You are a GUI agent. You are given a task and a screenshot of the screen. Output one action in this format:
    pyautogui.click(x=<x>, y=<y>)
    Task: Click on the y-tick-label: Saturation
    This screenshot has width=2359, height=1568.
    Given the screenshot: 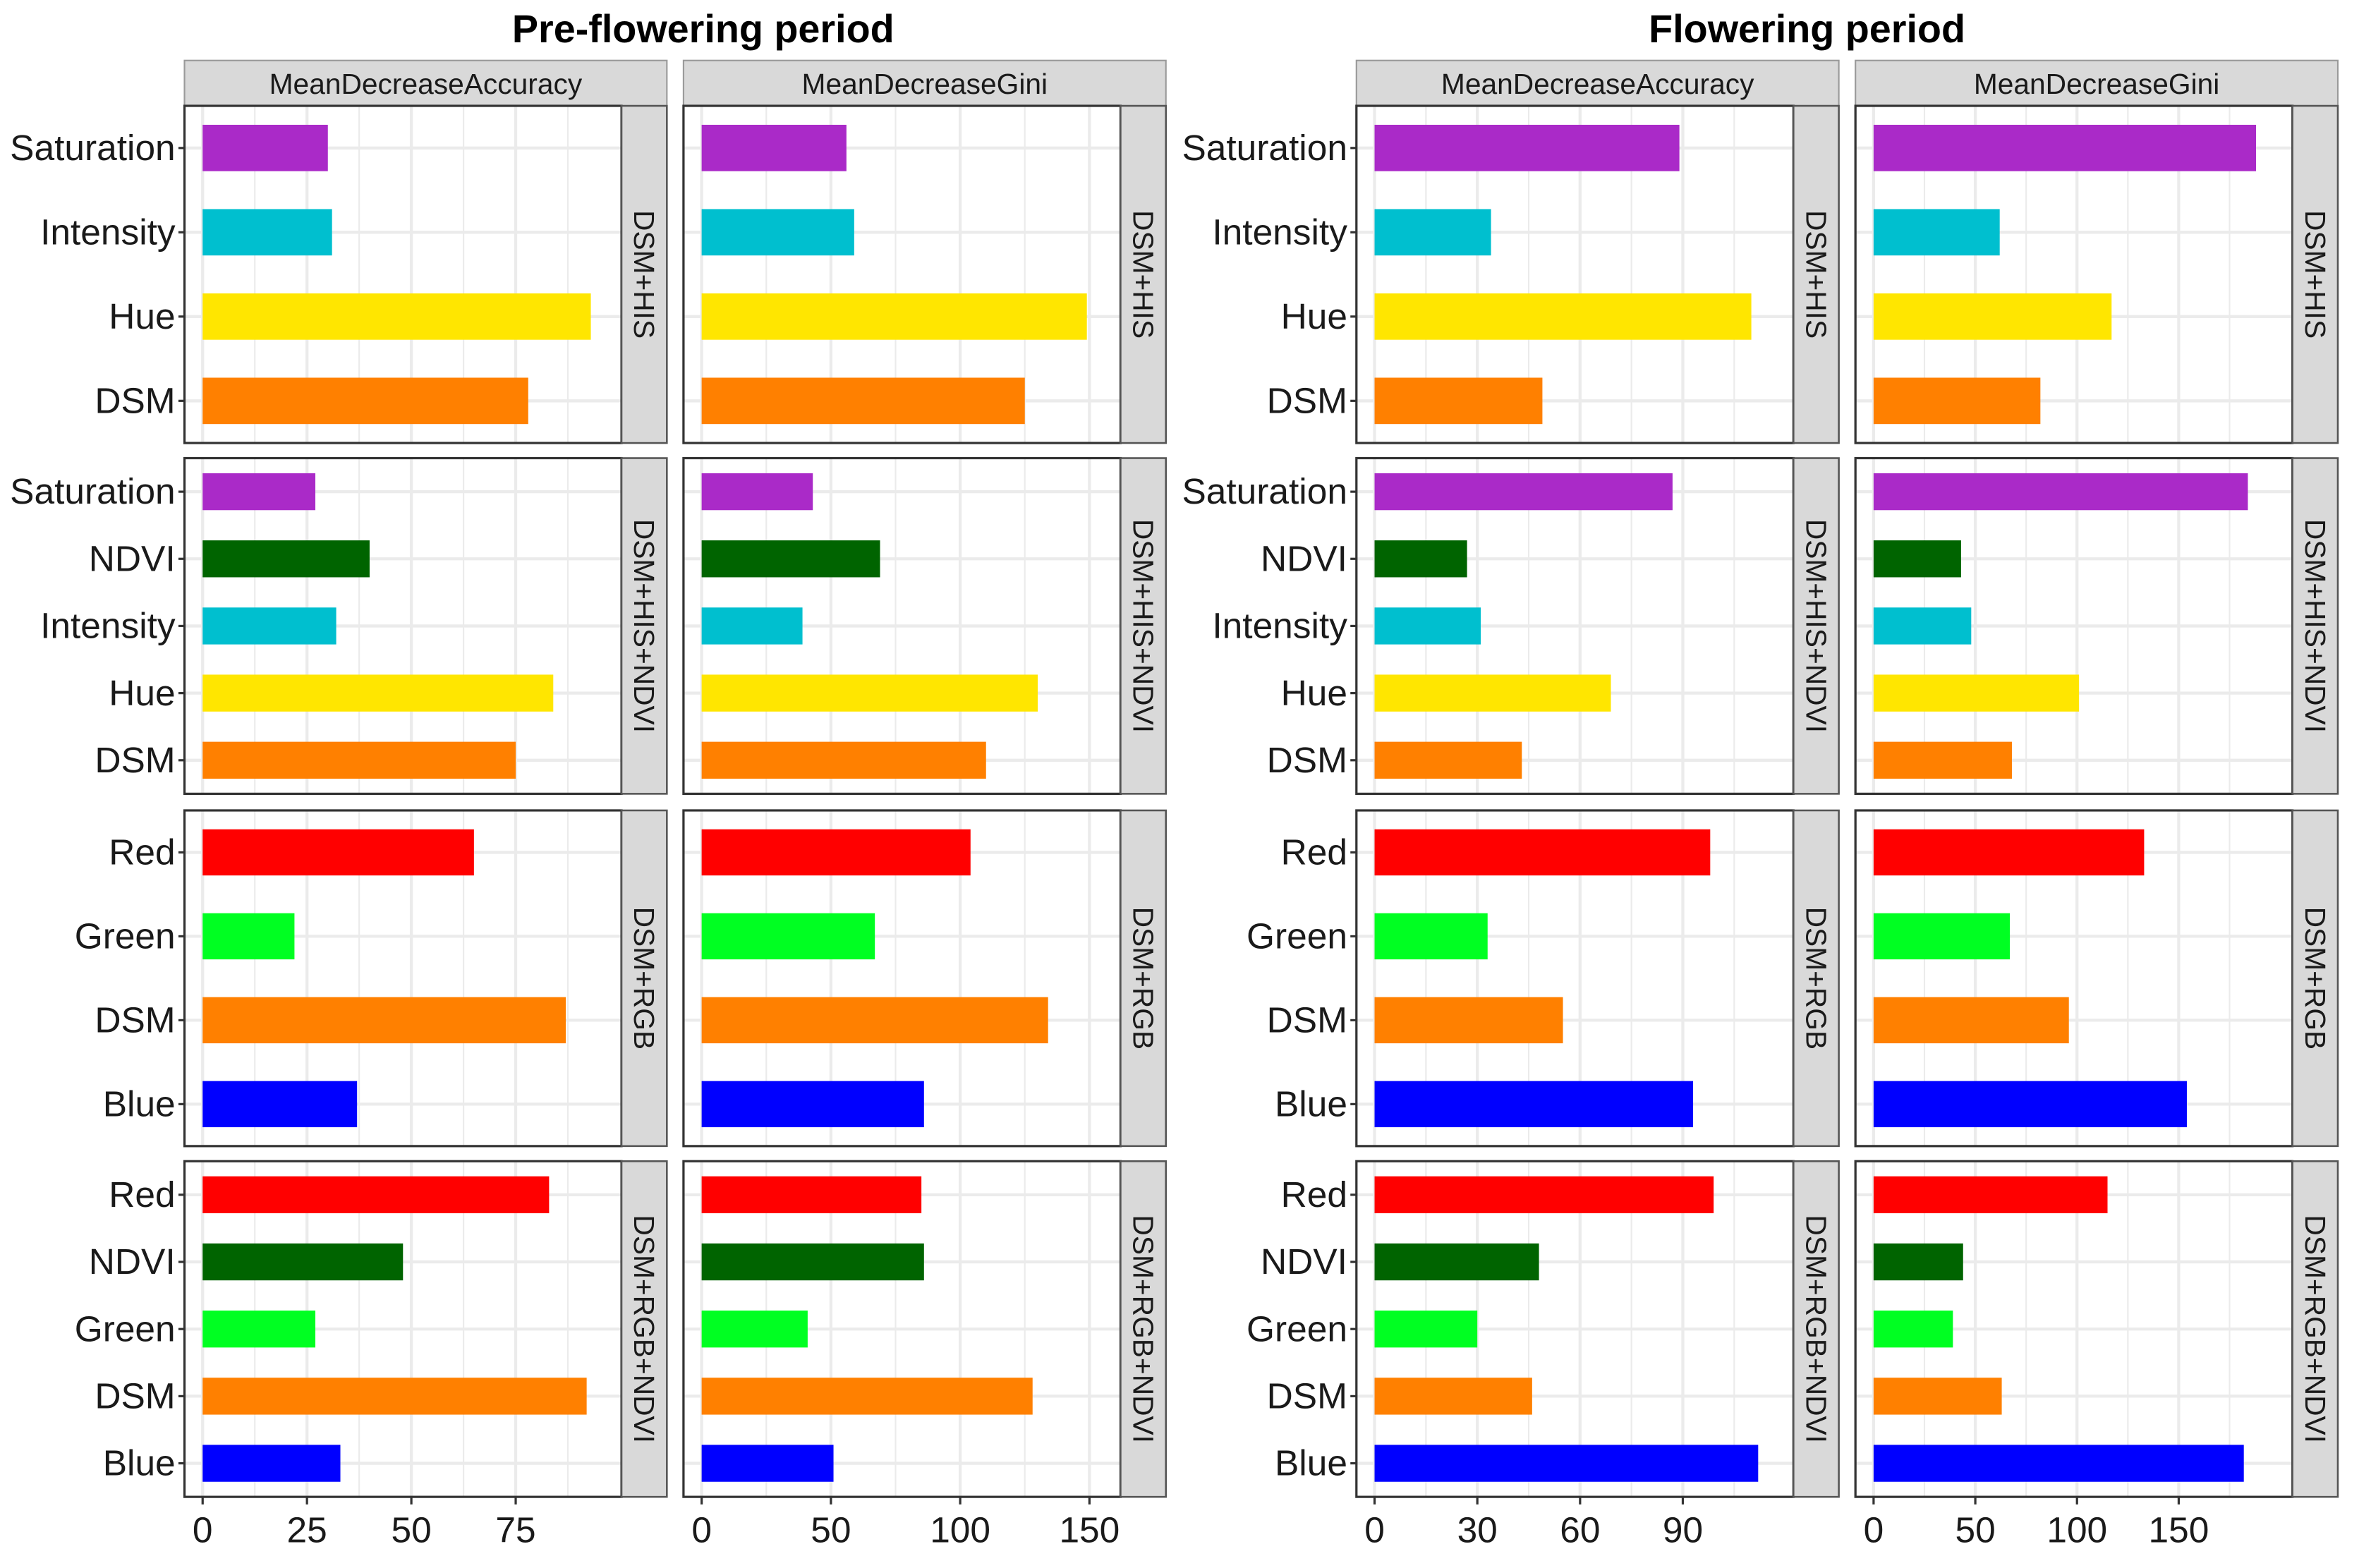 What is the action you would take?
    pyautogui.click(x=1264, y=147)
    